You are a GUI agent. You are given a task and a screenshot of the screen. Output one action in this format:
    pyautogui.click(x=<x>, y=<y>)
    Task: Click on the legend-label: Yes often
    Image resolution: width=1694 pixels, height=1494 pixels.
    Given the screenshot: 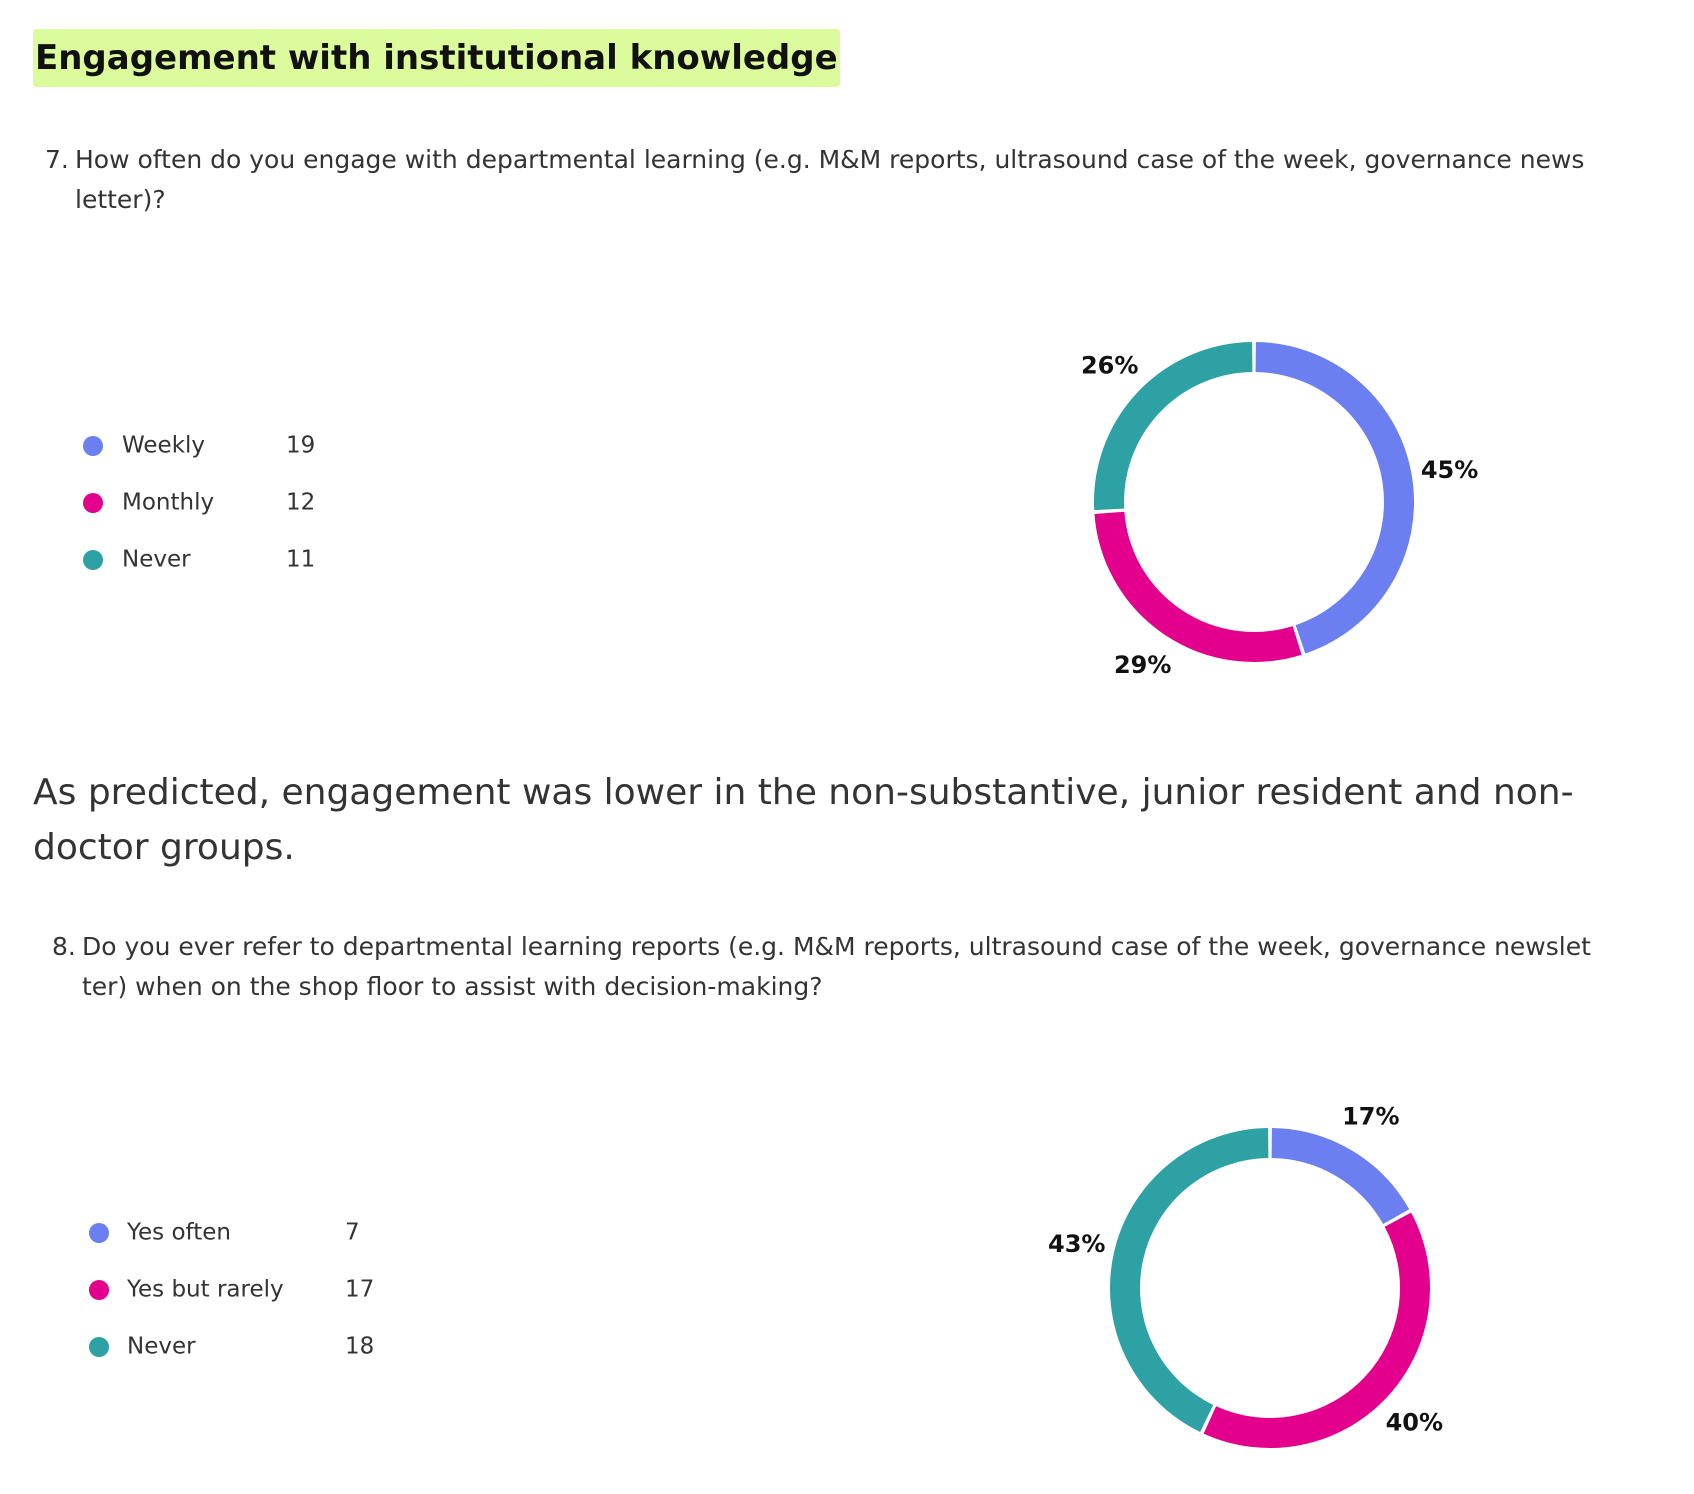 What is the action you would take?
    pyautogui.click(x=178, y=1233)
    